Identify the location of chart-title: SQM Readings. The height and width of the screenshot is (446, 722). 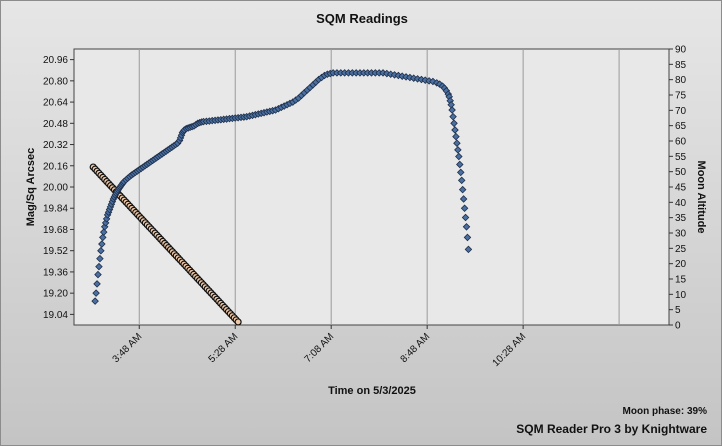
(362, 18).